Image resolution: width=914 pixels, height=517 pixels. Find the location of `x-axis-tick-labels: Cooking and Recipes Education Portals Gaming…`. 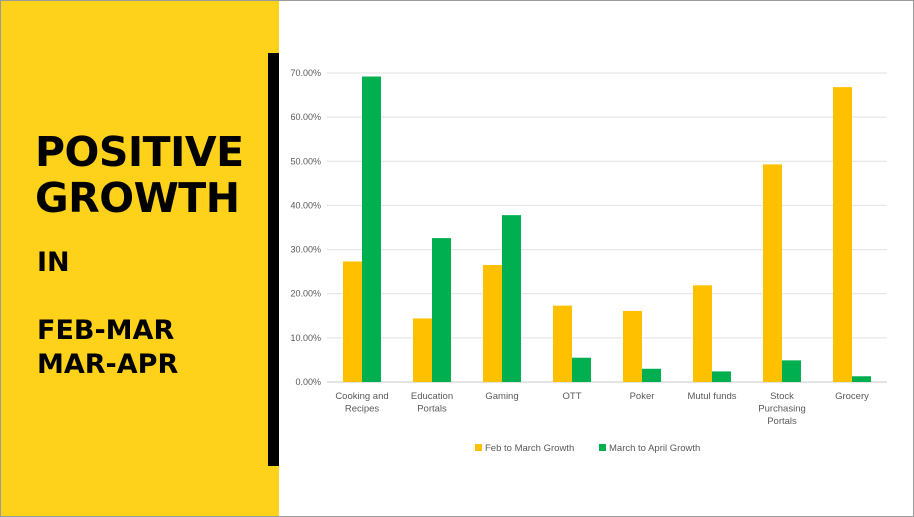

x-axis-tick-labels: Cooking and Recipes Education Portals Gaming… is located at coordinates (602, 409).